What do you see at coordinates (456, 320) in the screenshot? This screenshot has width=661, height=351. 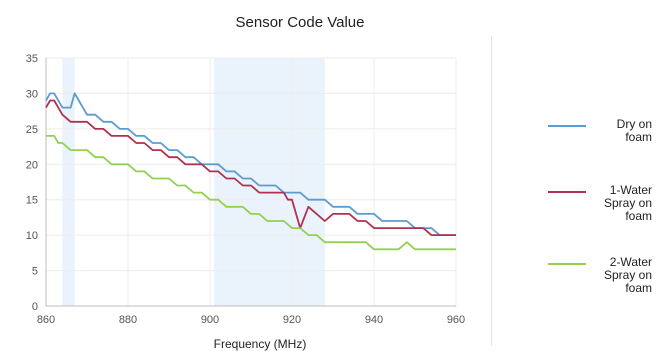 I see `x-tick-label: 960` at bounding box center [456, 320].